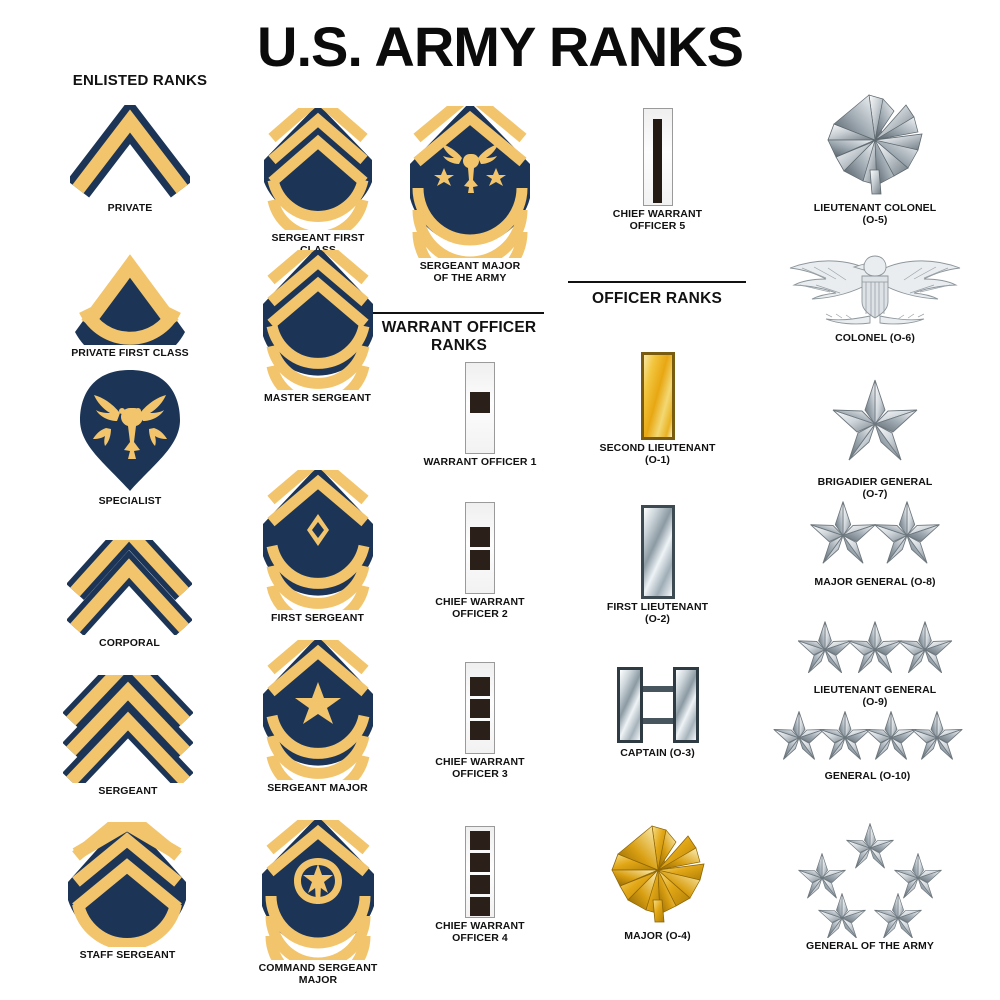 The width and height of the screenshot is (1000, 1000). I want to click on rank-grade: (O-1), so click(657, 460).